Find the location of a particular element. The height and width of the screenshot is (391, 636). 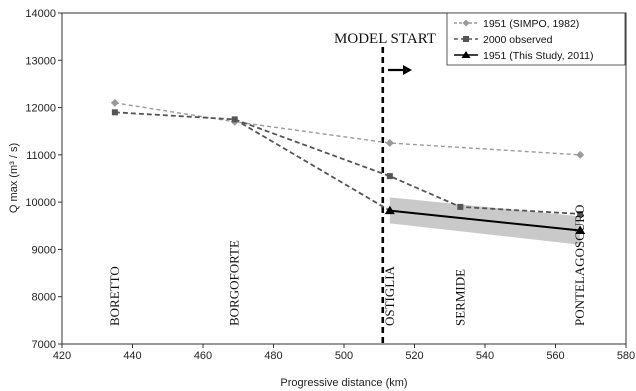

y-tick-label: 13000 is located at coordinates (40, 61).